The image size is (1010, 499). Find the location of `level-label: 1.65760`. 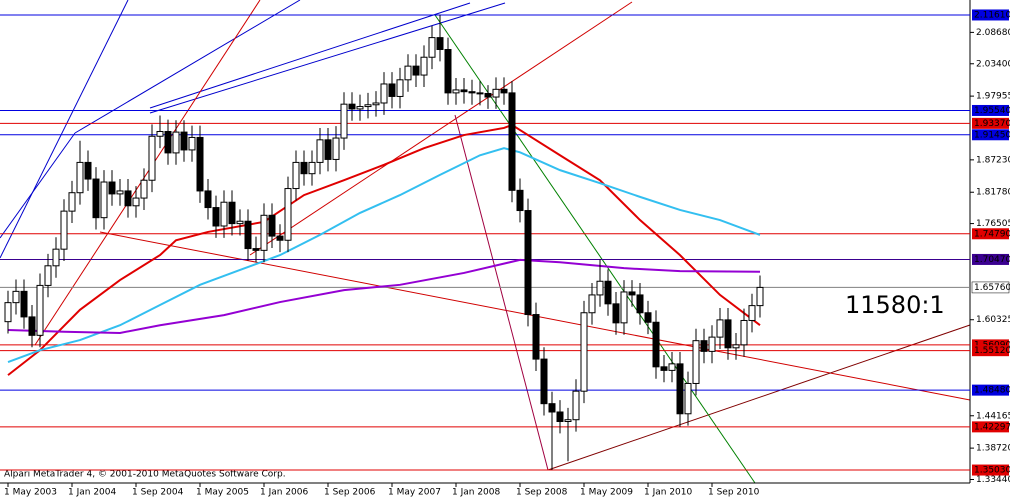

level-label: 1.65760 is located at coordinates (992, 288).